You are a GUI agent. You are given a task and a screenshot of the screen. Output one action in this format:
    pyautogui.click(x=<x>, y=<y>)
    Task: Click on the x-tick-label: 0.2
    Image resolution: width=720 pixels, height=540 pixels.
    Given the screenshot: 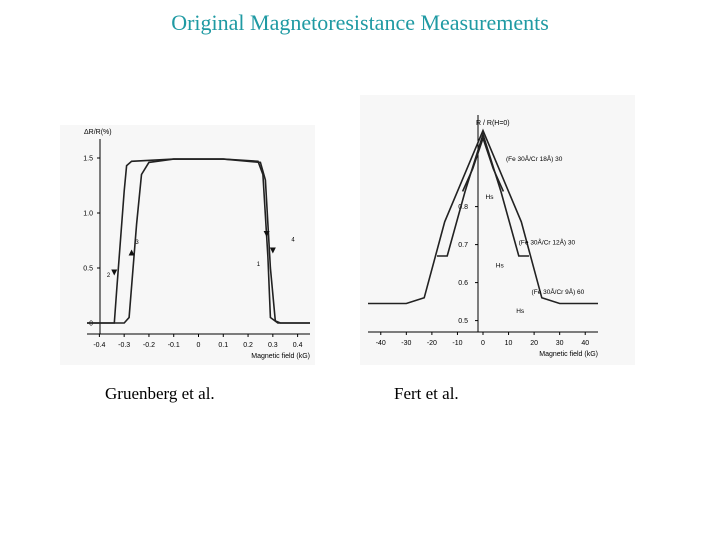 What is the action you would take?
    pyautogui.click(x=248, y=345)
    